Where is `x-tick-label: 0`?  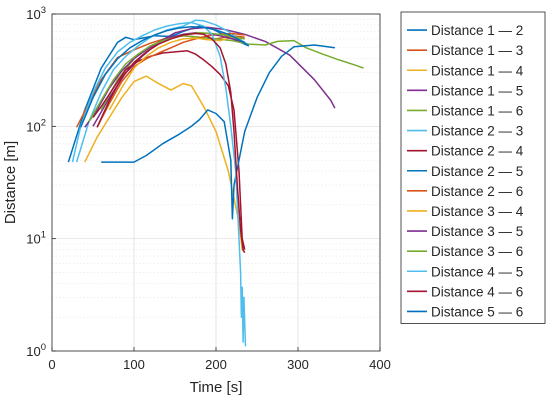 x-tick-label: 0 is located at coordinates (51, 364).